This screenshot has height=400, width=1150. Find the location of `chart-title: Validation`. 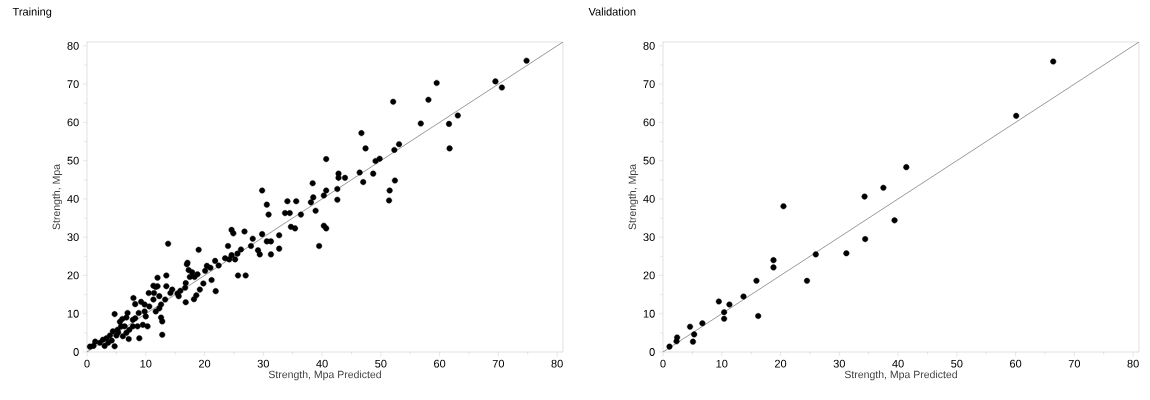

chart-title: Validation is located at coordinates (612, 11).